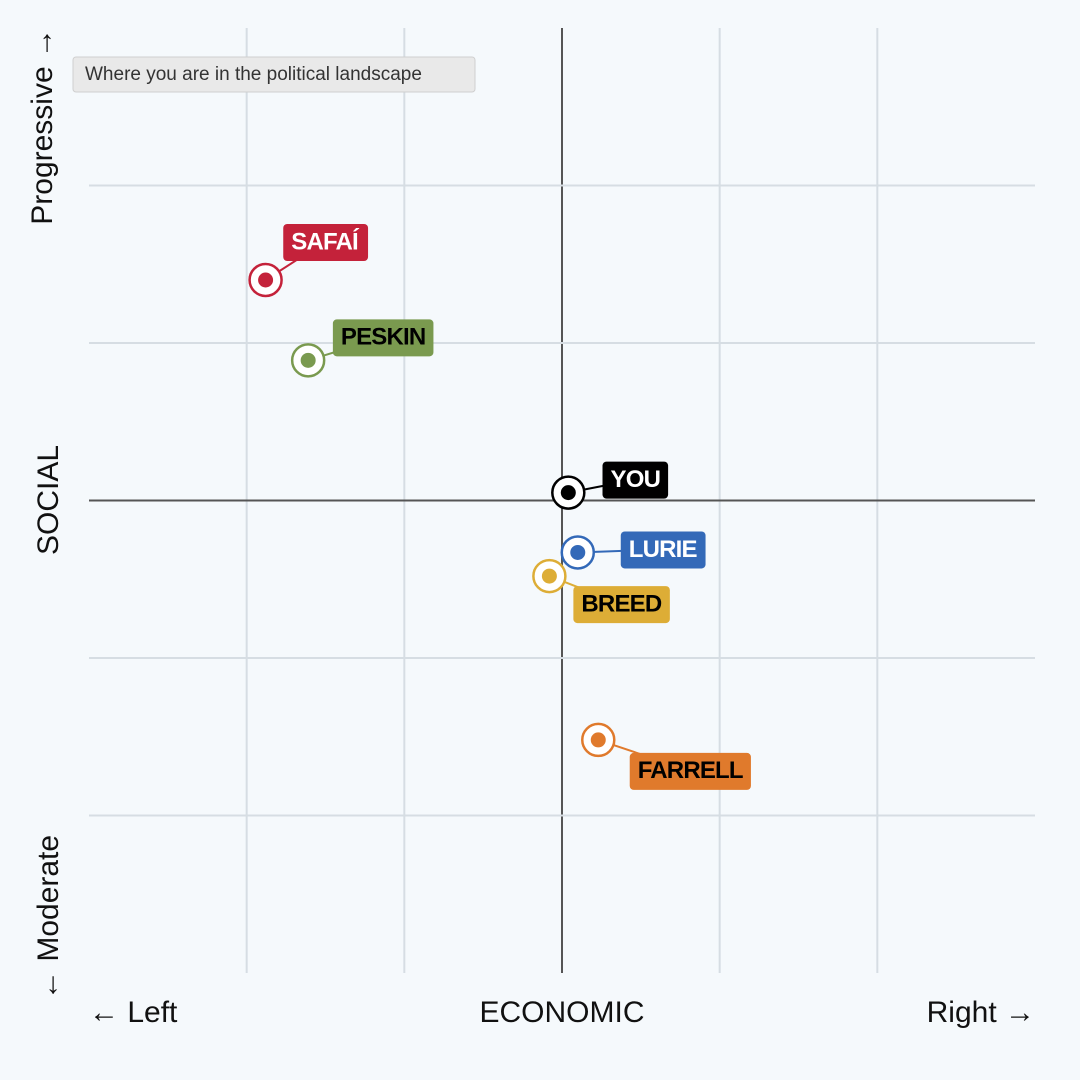 This screenshot has width=1080, height=1080. I want to click on candidate: BREED, so click(601, 591).